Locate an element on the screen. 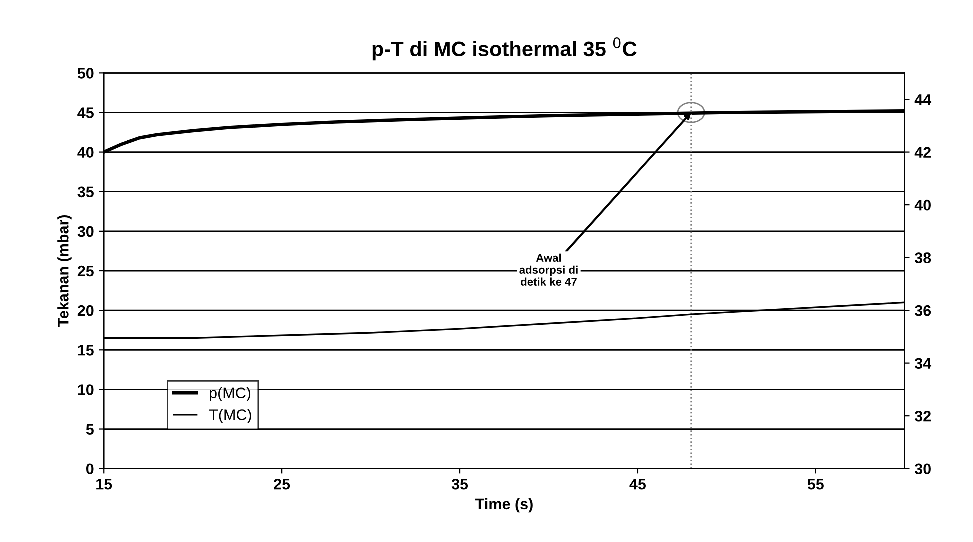 This screenshot has width=973, height=542. y-tick-label: 5 is located at coordinates (90, 429).